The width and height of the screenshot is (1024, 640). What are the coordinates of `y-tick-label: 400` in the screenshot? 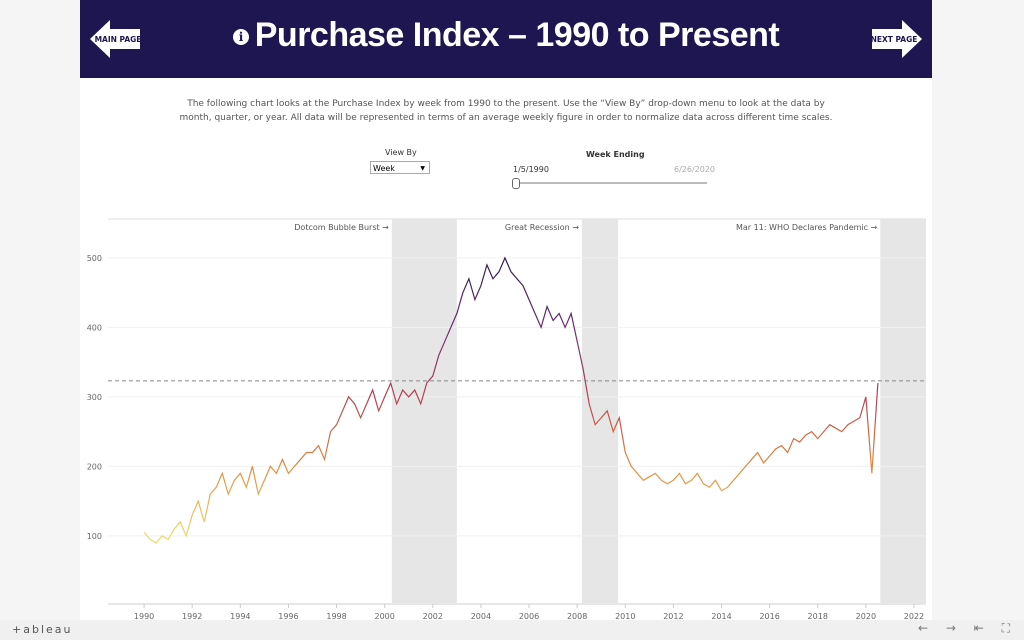 It's located at (94, 327).